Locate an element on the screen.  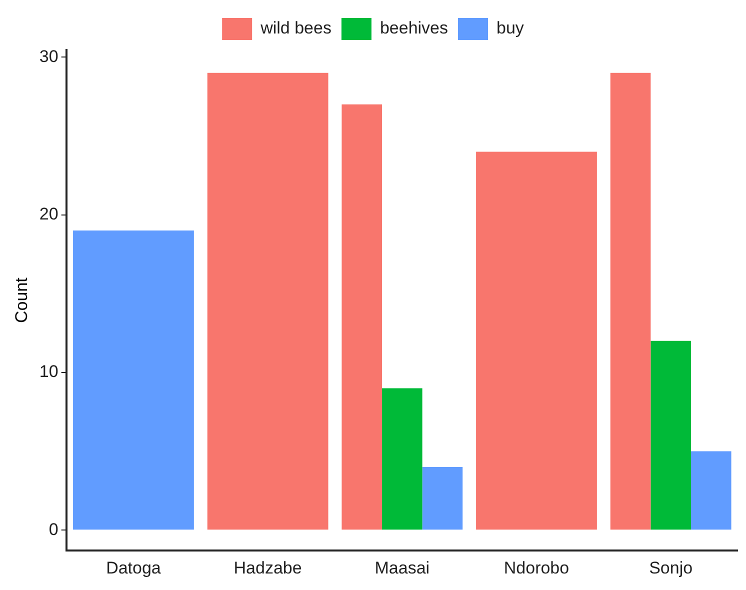
x-tick-label: Maasai is located at coordinates (402, 568).